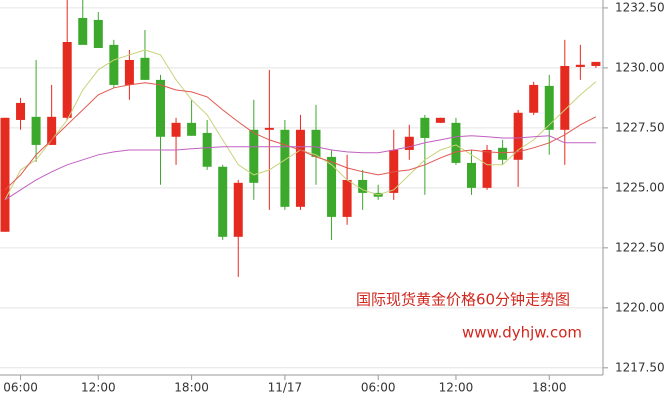  Describe the element at coordinates (640, 127) in the screenshot. I see `y-tick-label: 1227.50` at that location.